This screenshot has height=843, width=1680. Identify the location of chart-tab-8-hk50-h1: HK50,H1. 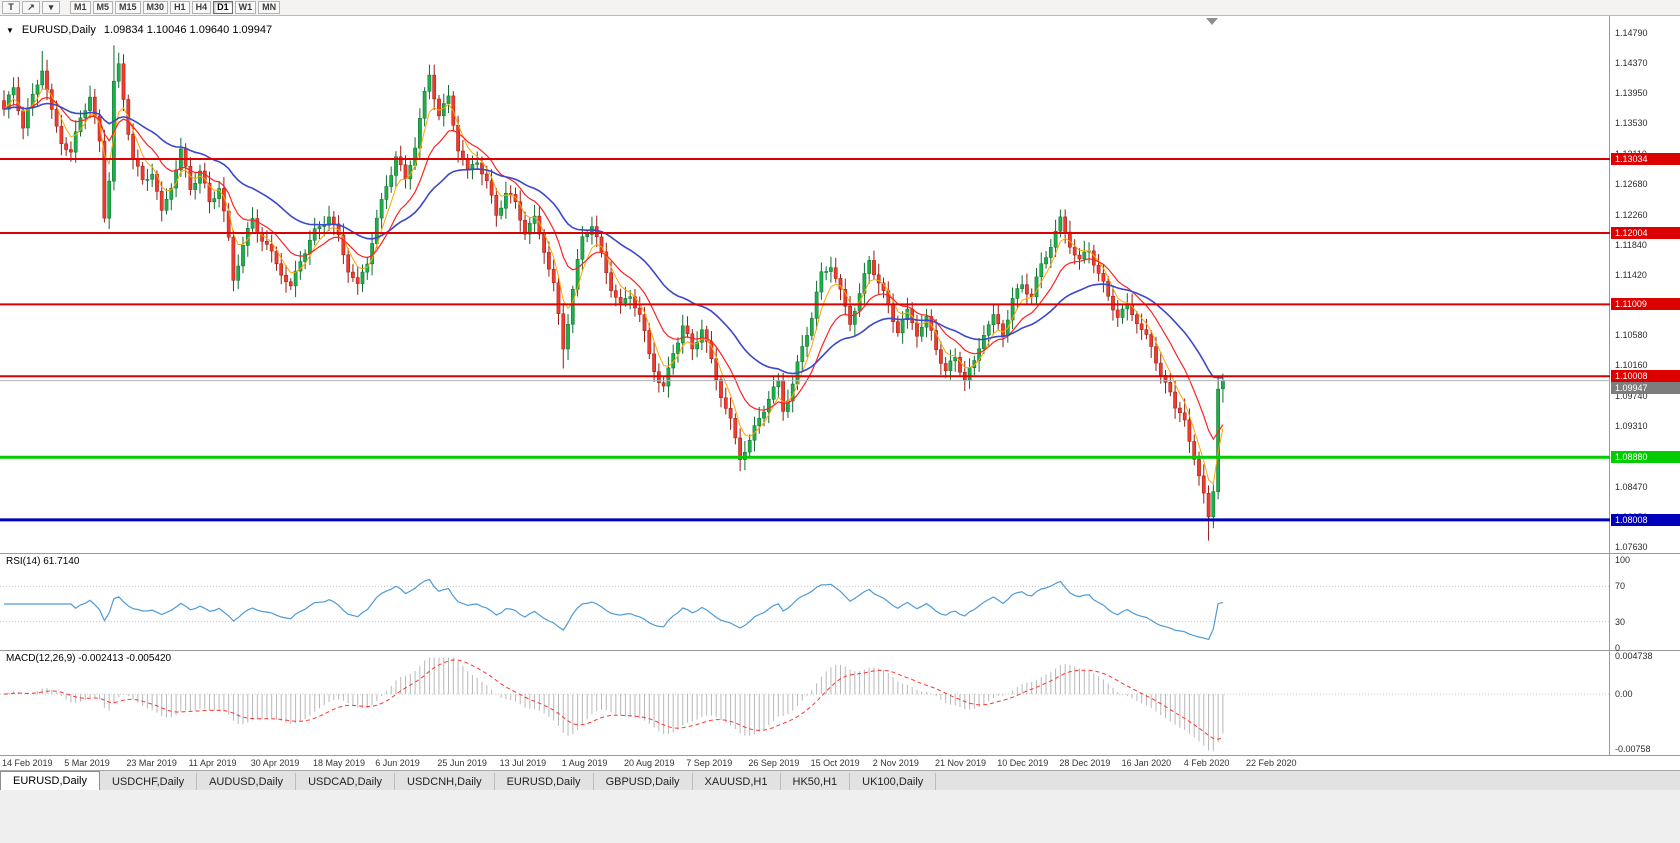
(815, 781).